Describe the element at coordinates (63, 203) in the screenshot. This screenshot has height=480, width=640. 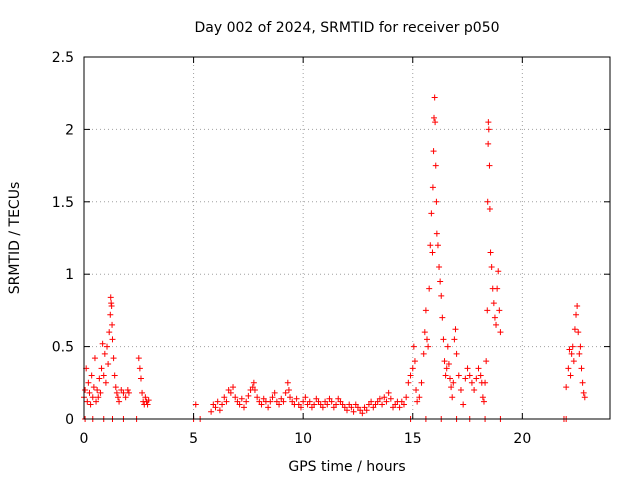
I see `y-tick-label: 1.5` at that location.